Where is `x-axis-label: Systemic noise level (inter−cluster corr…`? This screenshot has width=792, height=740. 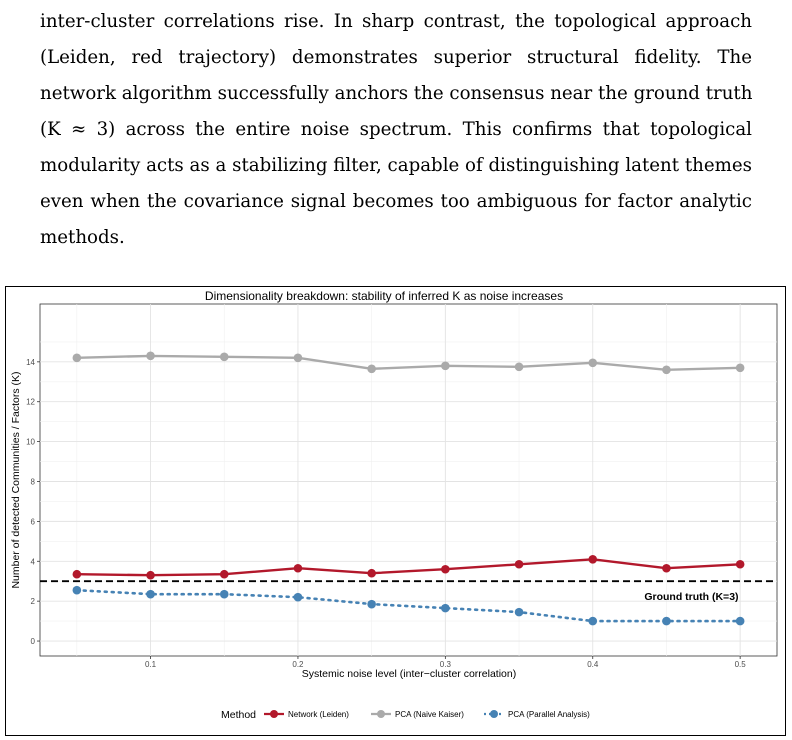
x-axis-label: Systemic noise level (inter−cluster corr… is located at coordinates (409, 674).